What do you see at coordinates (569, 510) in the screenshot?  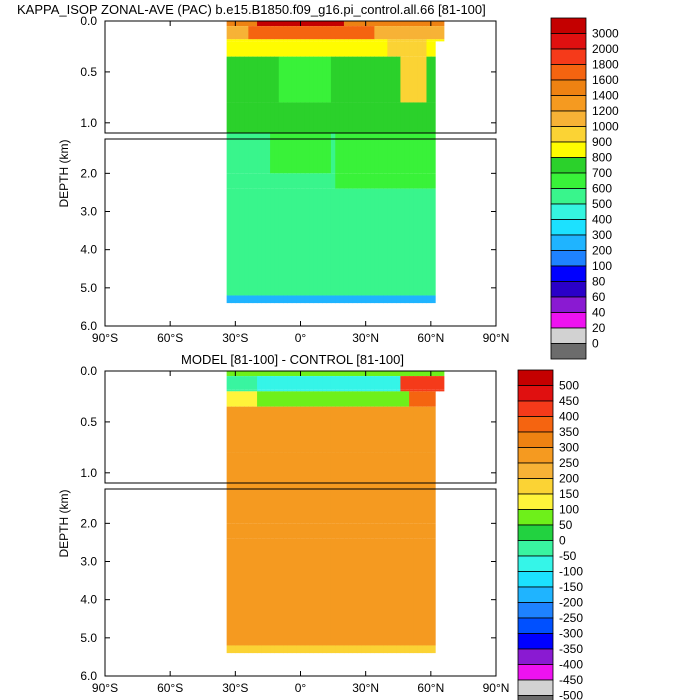 I see `colorbar-label: 100` at bounding box center [569, 510].